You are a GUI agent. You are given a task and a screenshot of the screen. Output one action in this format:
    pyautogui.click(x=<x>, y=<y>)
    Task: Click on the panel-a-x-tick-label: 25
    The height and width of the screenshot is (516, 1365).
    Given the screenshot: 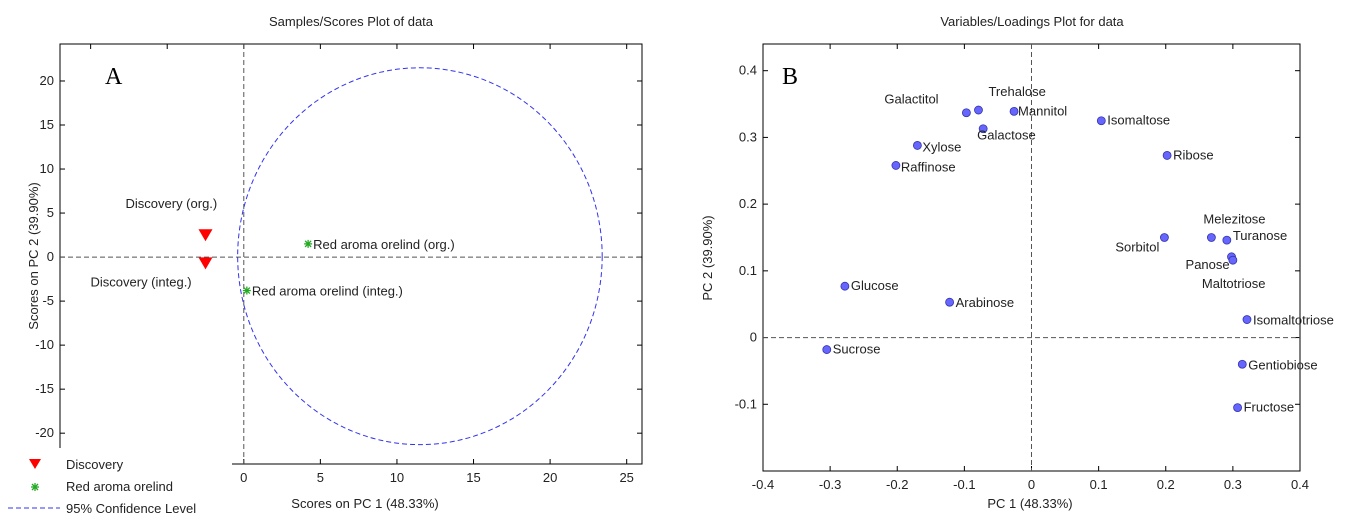 What is the action you would take?
    pyautogui.click(x=626, y=477)
    